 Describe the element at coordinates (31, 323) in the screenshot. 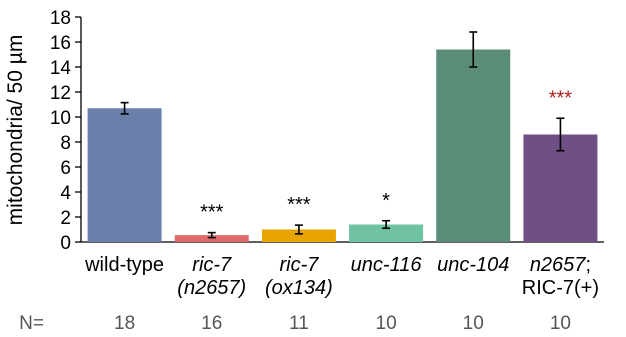

I see `n-label: N=` at that location.